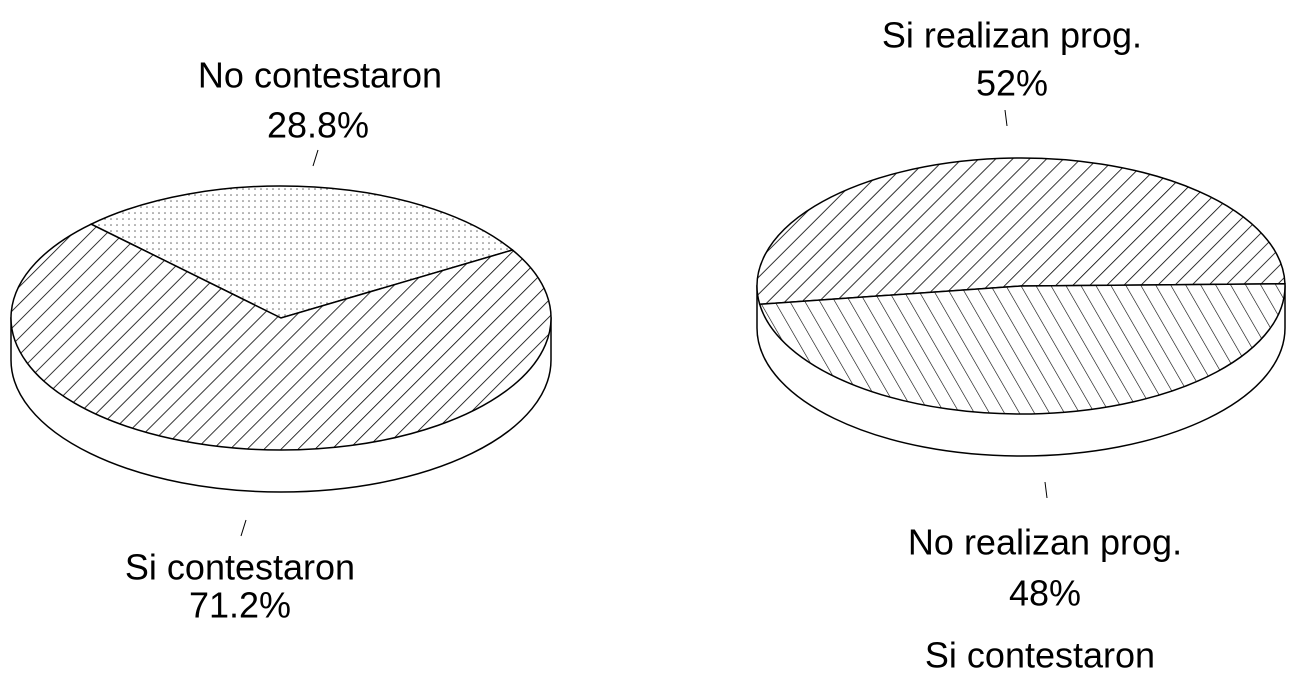 This screenshot has height=680, width=1291. I want to click on chart-title: Si contestaron, so click(1040, 655).